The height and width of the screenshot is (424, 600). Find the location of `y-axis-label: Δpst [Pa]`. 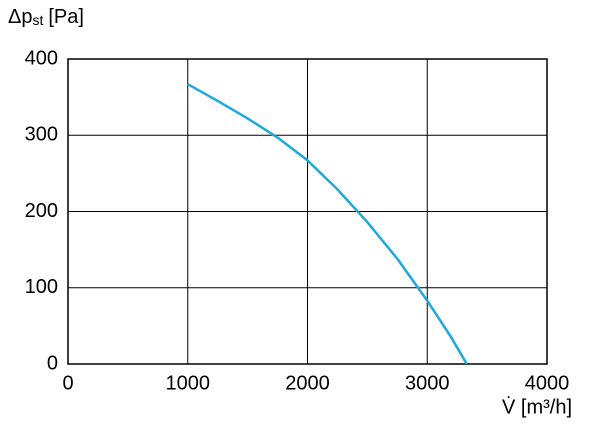

y-axis-label: Δpst [Pa] is located at coordinates (46, 17).